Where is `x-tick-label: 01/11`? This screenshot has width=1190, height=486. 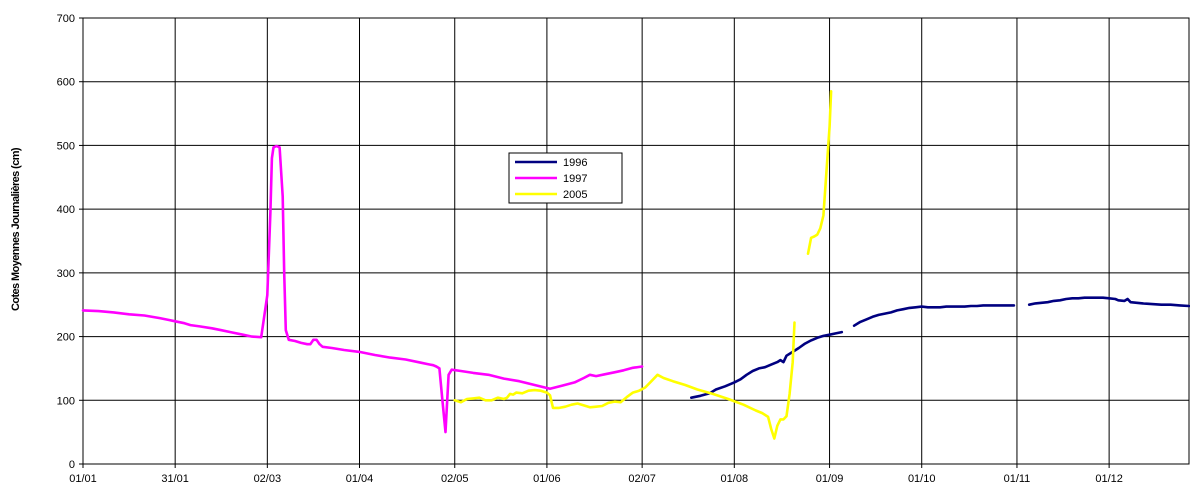 x-tick-label: 01/11 is located at coordinates (1017, 479).